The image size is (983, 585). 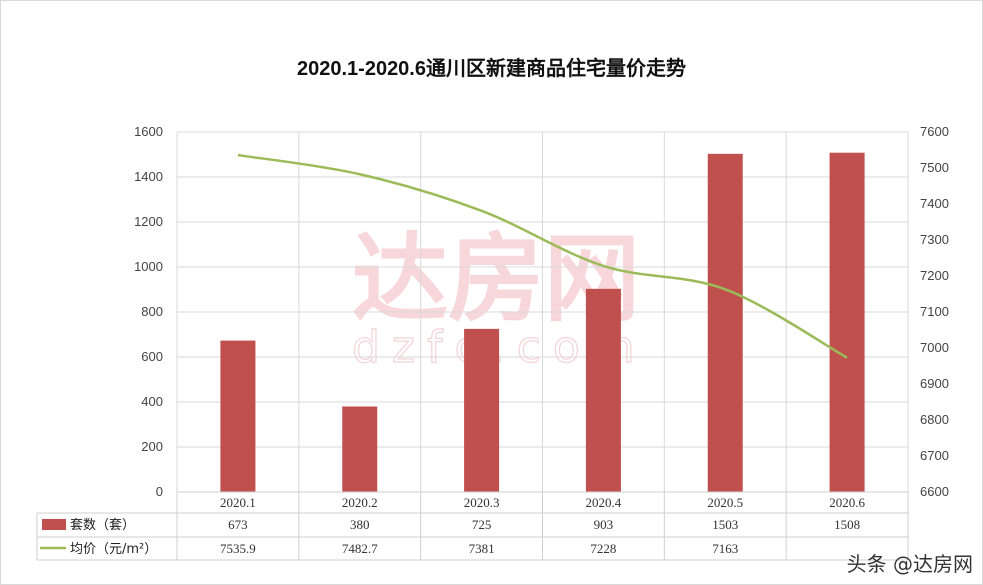 I want to click on x-category-label: 2020.5, so click(x=725, y=502).